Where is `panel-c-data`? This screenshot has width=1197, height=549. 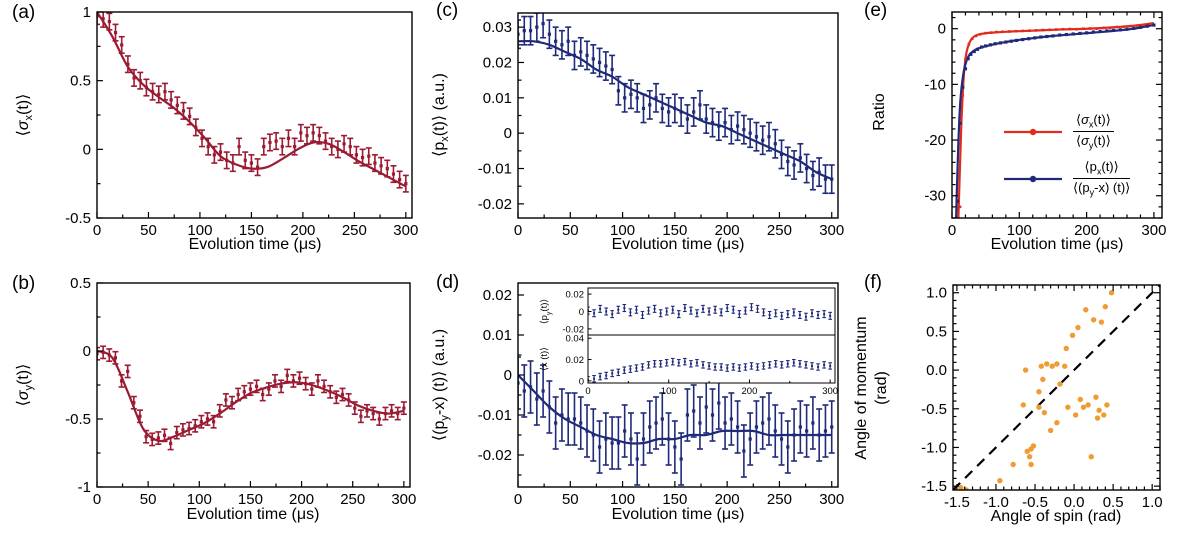
panel-c-data is located at coordinates (676, 104).